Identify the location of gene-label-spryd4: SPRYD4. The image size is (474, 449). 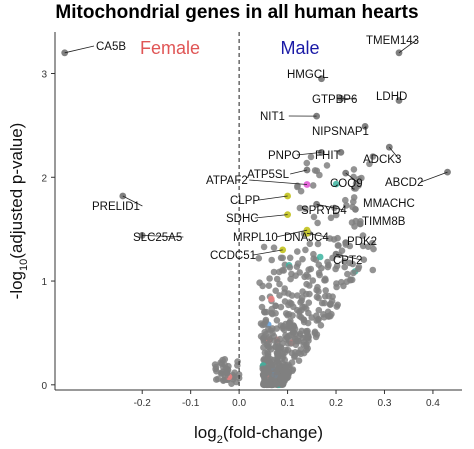
(324, 211).